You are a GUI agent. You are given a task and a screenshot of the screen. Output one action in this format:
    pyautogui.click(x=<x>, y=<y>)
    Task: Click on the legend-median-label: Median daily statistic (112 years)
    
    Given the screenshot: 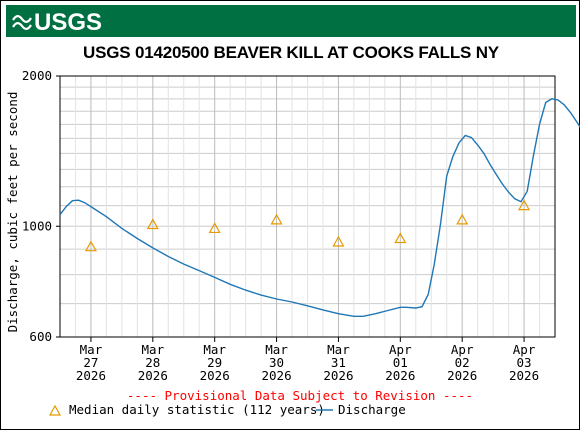 What is the action you would take?
    pyautogui.click(x=197, y=409)
    